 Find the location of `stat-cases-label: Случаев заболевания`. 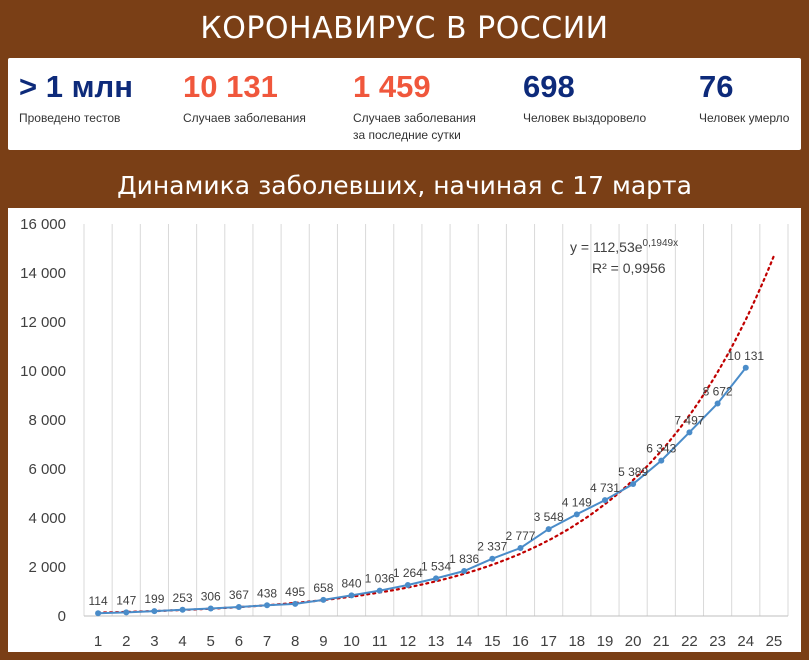

stat-cases-label: Случаев заболевания is located at coordinates (244, 118).